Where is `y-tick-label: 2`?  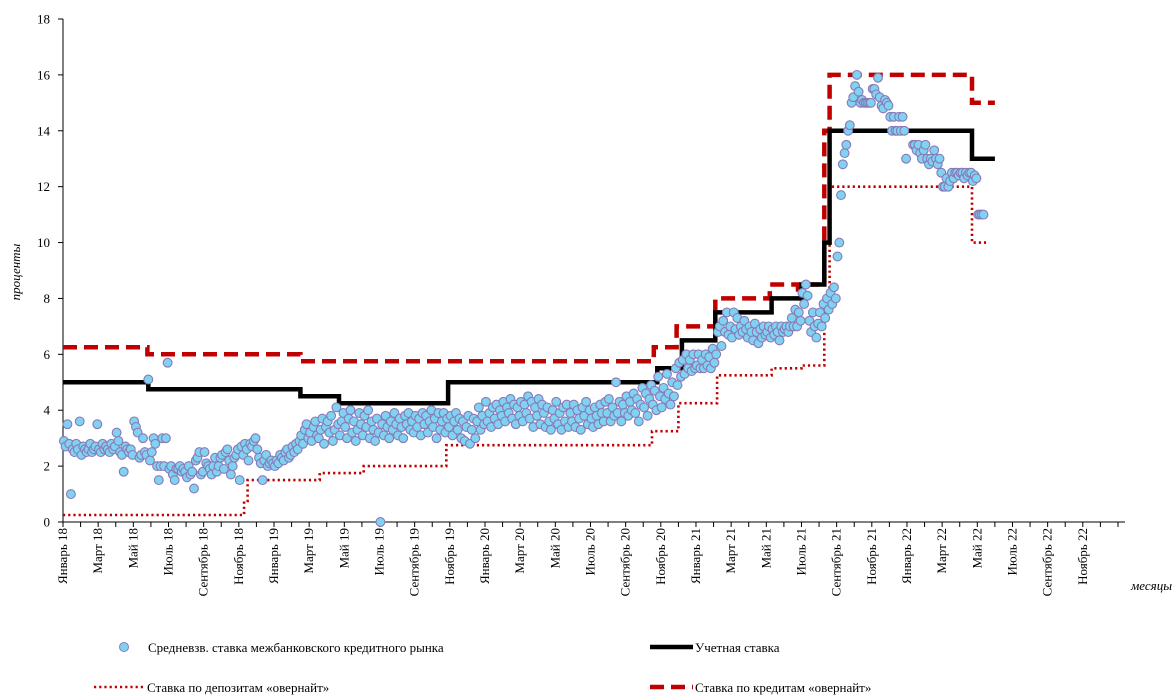 y-tick-label: 2 is located at coordinates (47, 466).